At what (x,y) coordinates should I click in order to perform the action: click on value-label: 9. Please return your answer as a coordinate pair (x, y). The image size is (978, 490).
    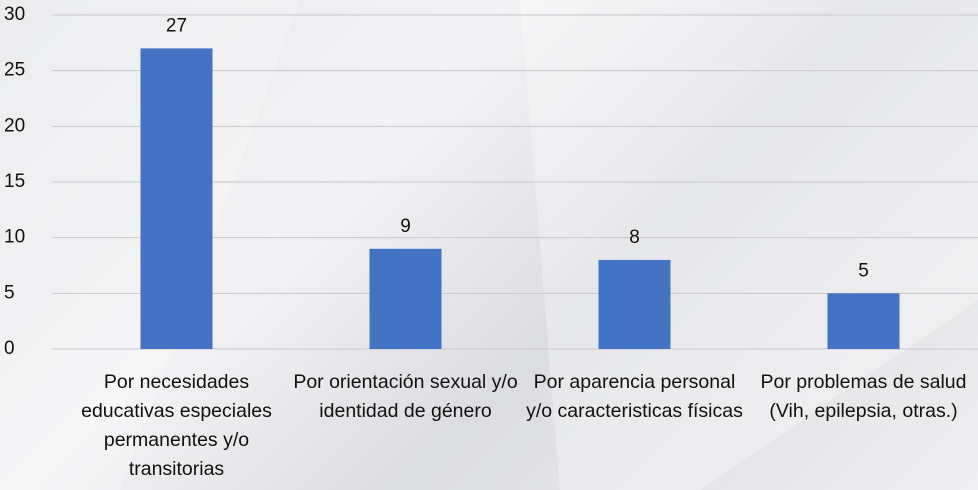
    Looking at the image, I should click on (405, 226).